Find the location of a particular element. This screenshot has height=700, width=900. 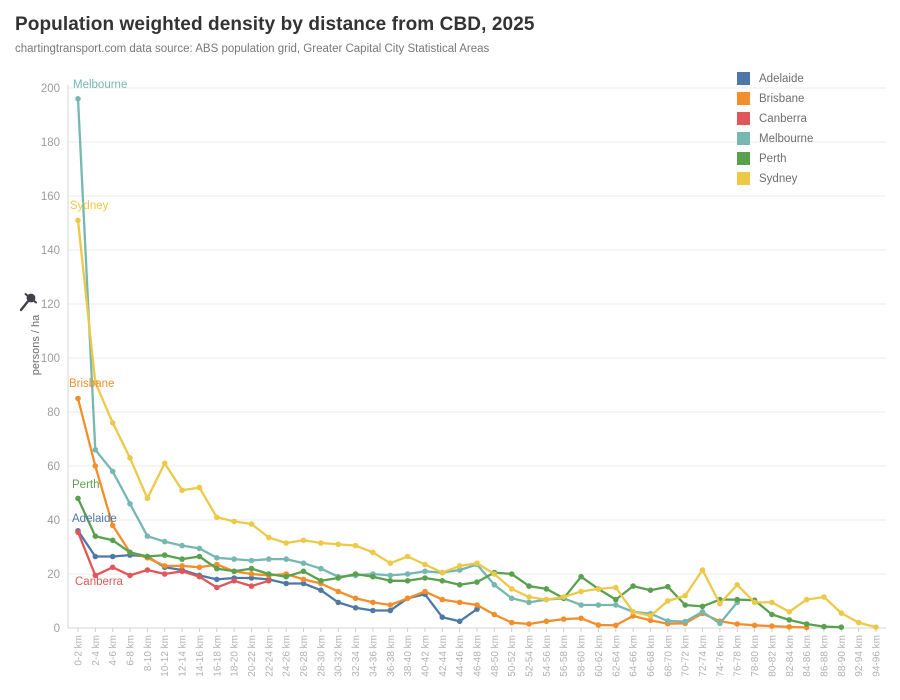

pushpin-icon is located at coordinates (28, 302).